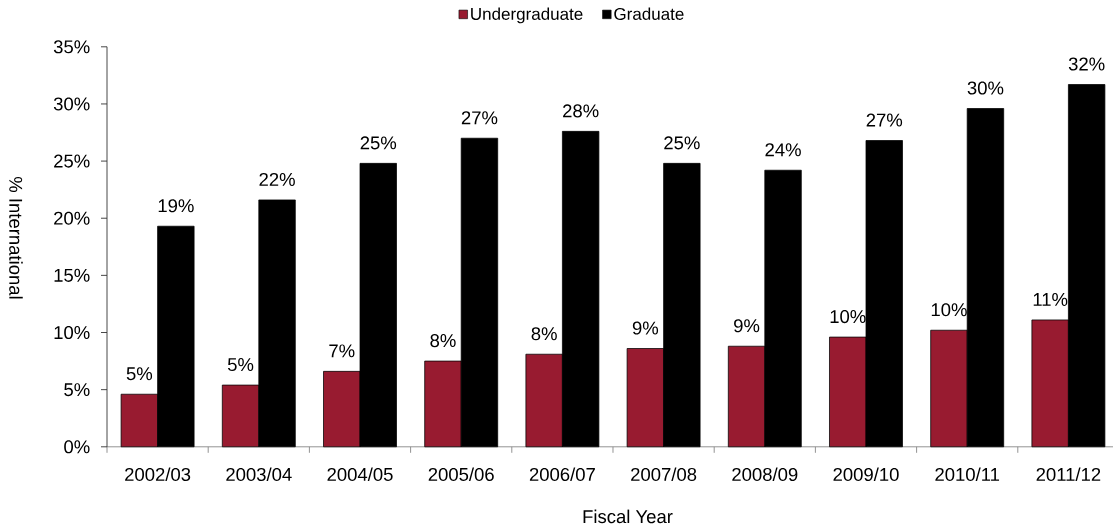 This screenshot has width=1113, height=529. Describe the element at coordinates (628, 516) in the screenshot. I see `x-axis-title: Fiscal Year` at that location.